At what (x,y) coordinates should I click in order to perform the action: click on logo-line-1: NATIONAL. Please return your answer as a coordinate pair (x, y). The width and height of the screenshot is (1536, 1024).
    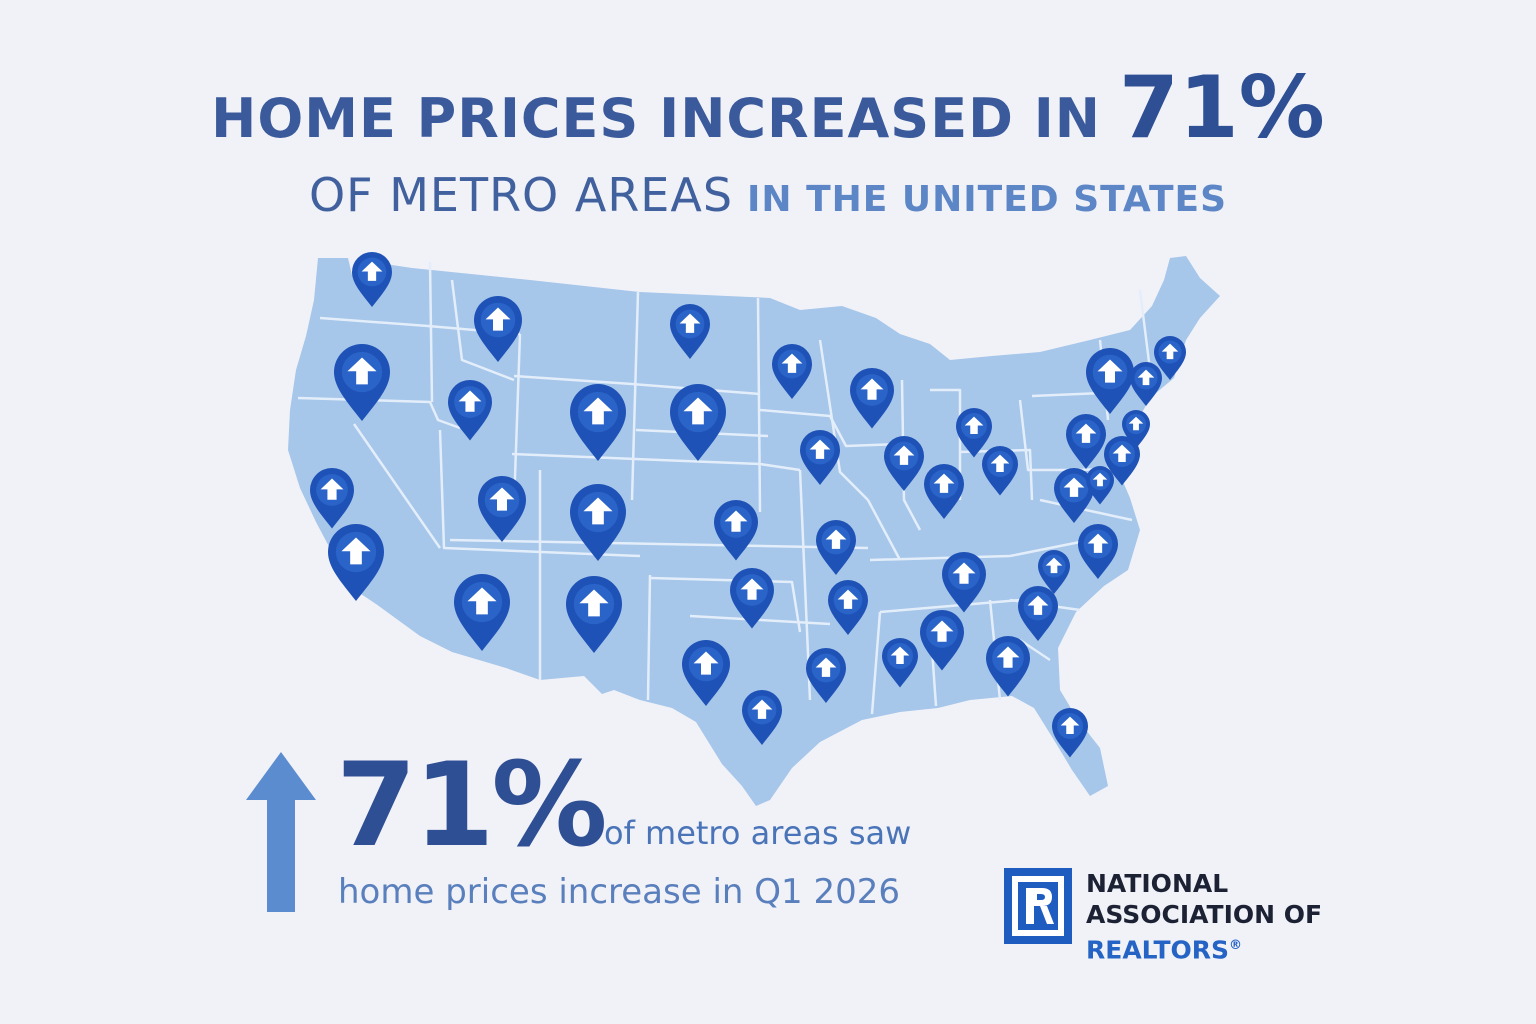
    Looking at the image, I should click on (1157, 883).